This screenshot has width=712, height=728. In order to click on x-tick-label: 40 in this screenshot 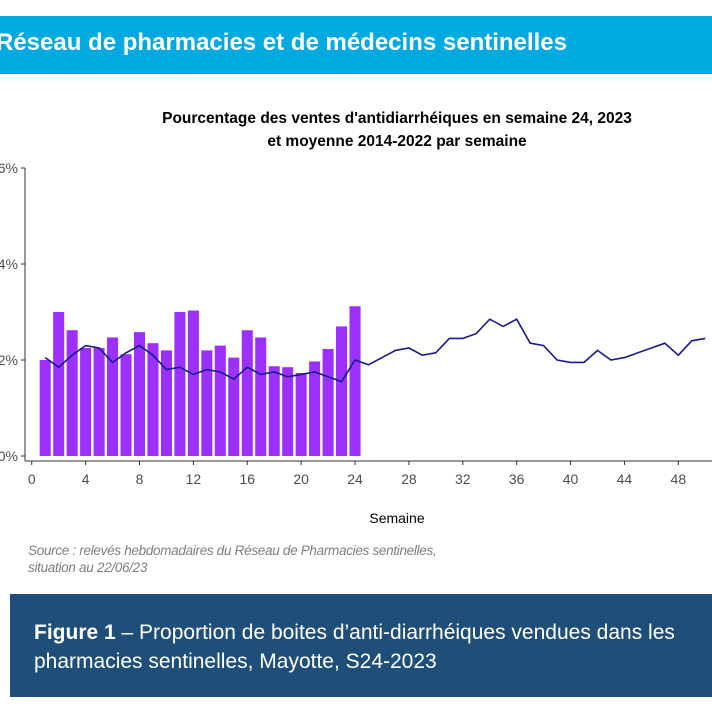, I will do `click(571, 479)`.